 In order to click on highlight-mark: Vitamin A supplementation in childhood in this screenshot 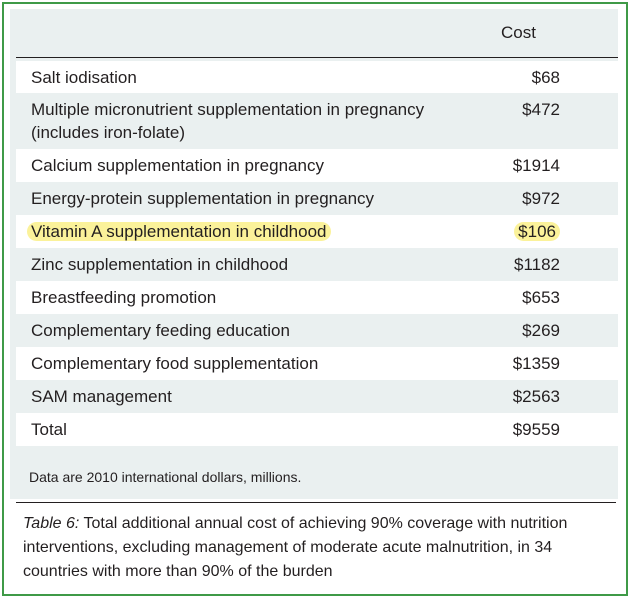, I will do `click(179, 231)`.